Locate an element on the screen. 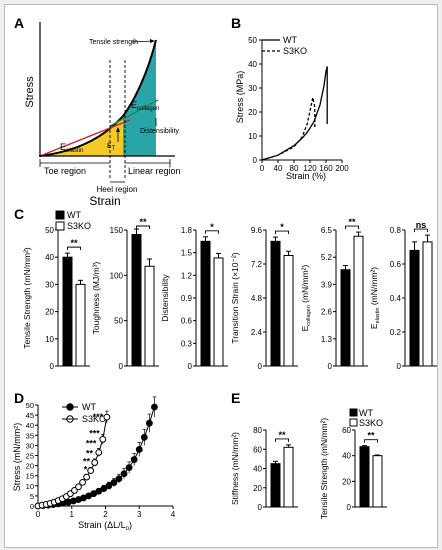 Image resolution: width=442 pixels, height=550 pixels. d-x-label-main: Strain (ΔL/L is located at coordinates (102, 525).